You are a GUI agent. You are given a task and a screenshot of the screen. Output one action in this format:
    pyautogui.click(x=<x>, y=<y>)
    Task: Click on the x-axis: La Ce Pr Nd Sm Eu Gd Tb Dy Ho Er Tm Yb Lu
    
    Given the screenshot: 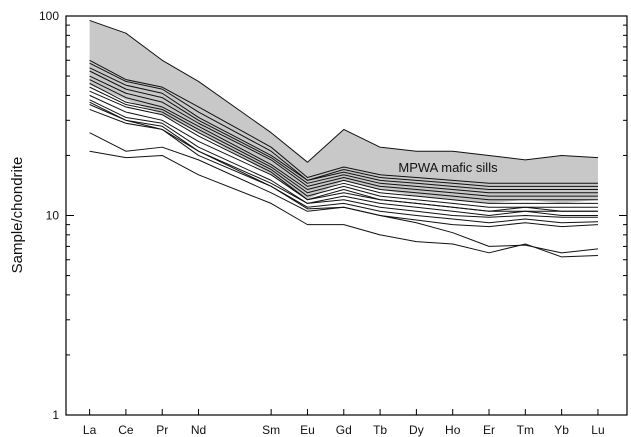 What is the action you would take?
    pyautogui.click(x=344, y=423)
    